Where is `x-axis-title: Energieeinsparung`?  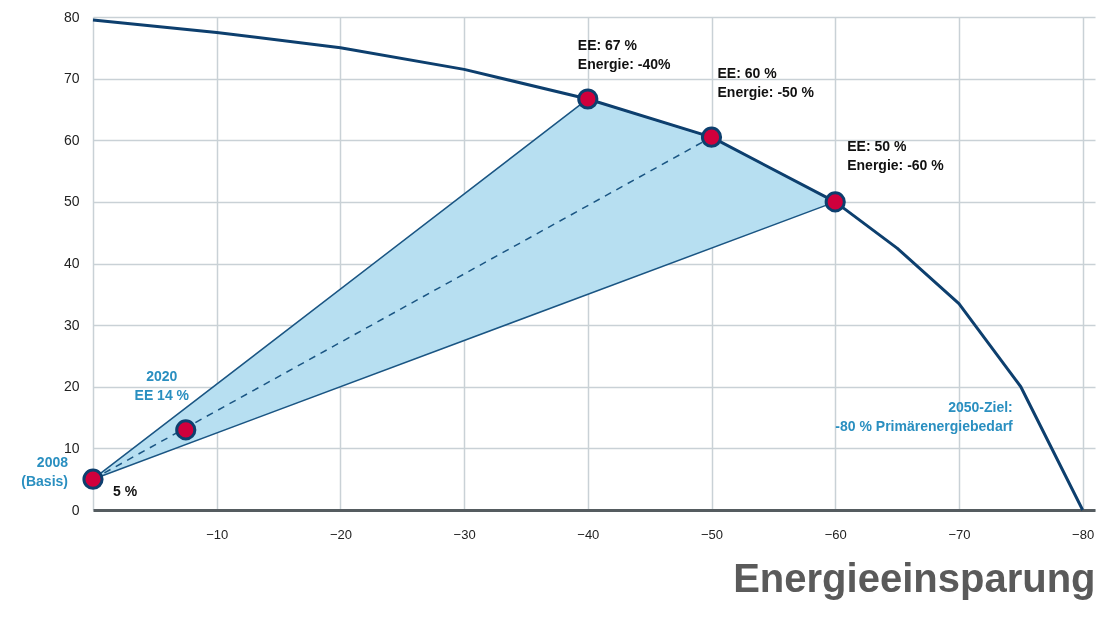
x-axis-title: Energieeinsparung is located at coordinates (914, 577).